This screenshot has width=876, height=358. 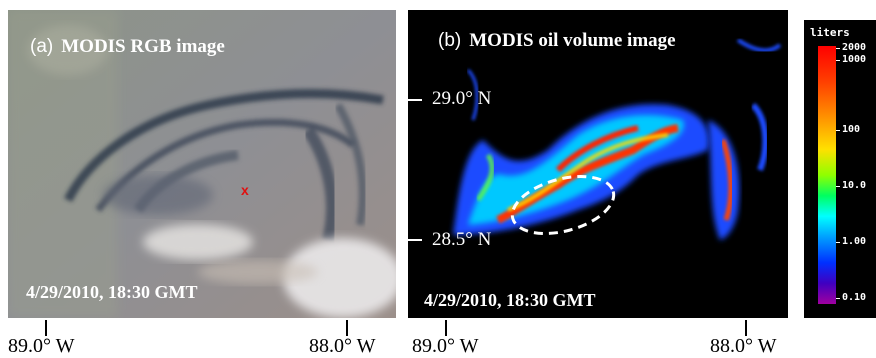 What do you see at coordinates (342, 346) in the screenshot?
I see `lon-label-a-right: 88.0° W` at bounding box center [342, 346].